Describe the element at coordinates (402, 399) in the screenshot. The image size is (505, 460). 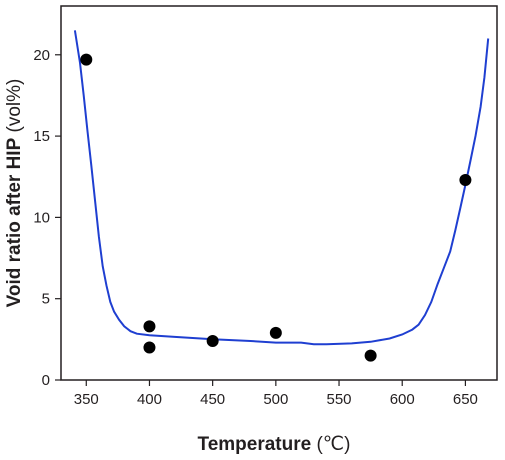
I see `x-tick-label: 600` at that location.